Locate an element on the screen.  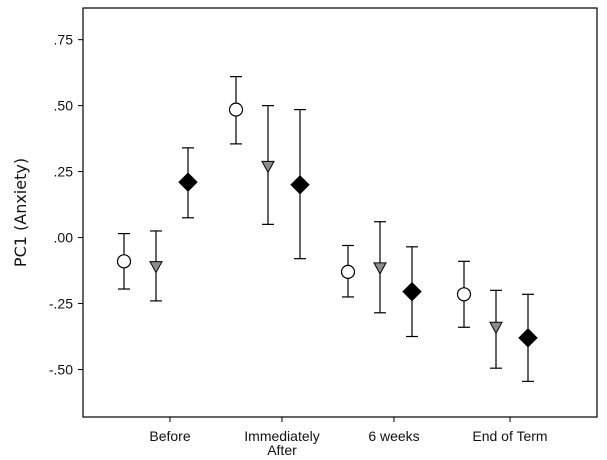
y-tick-label: .75 is located at coordinates (64, 40).